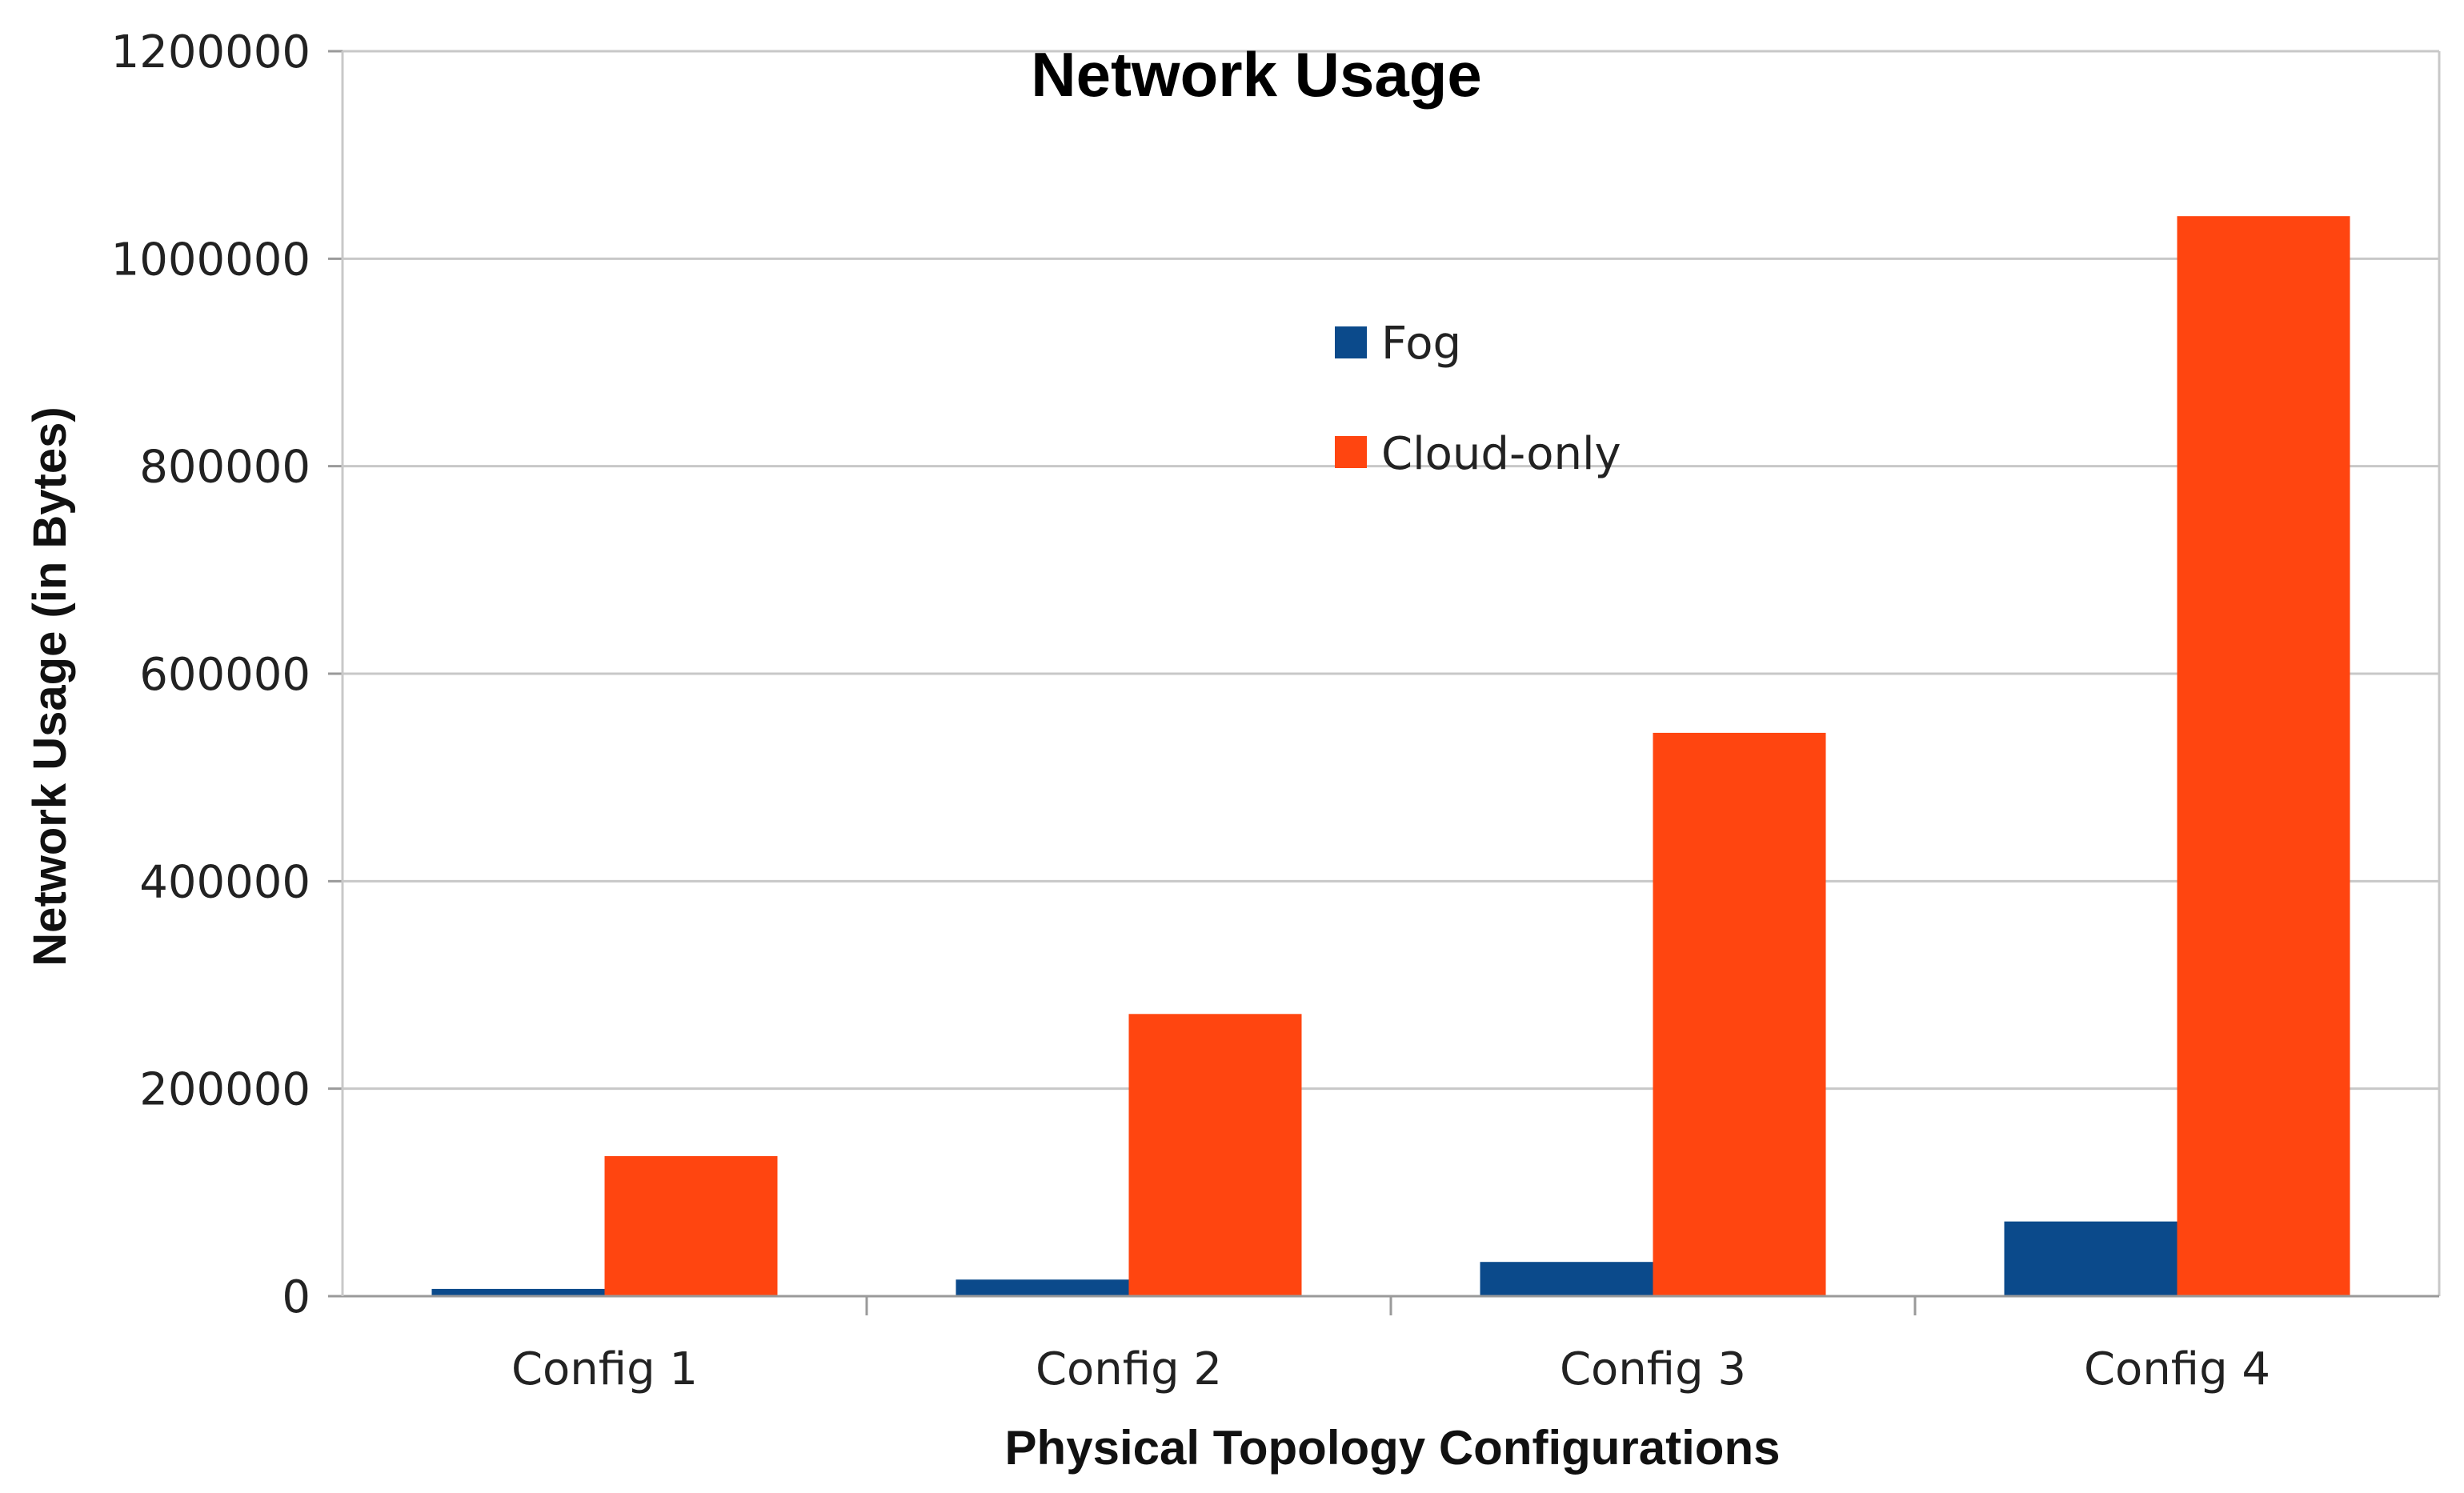  I want to click on legend-swatch-fog, so click(1351, 342).